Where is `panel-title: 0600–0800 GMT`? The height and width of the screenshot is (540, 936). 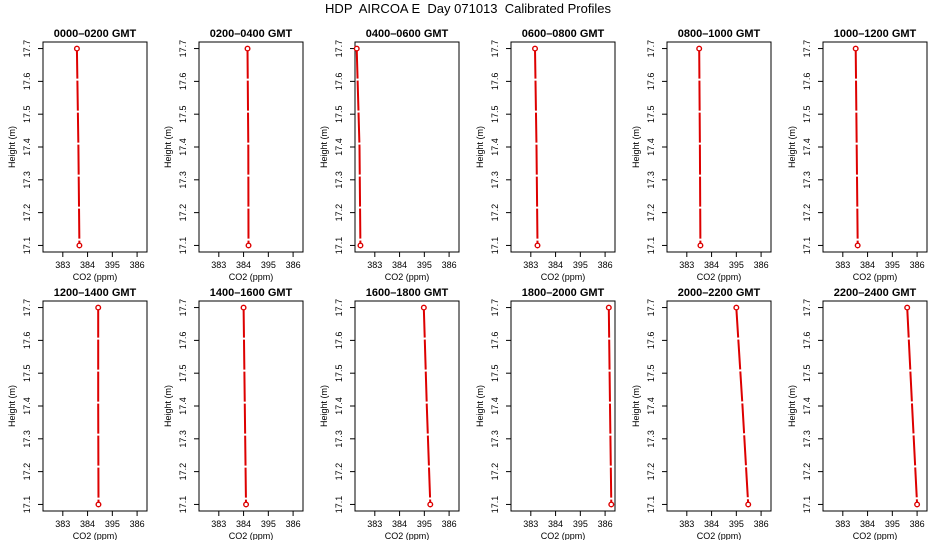 panel-title: 0600–0800 GMT is located at coordinates (563, 34).